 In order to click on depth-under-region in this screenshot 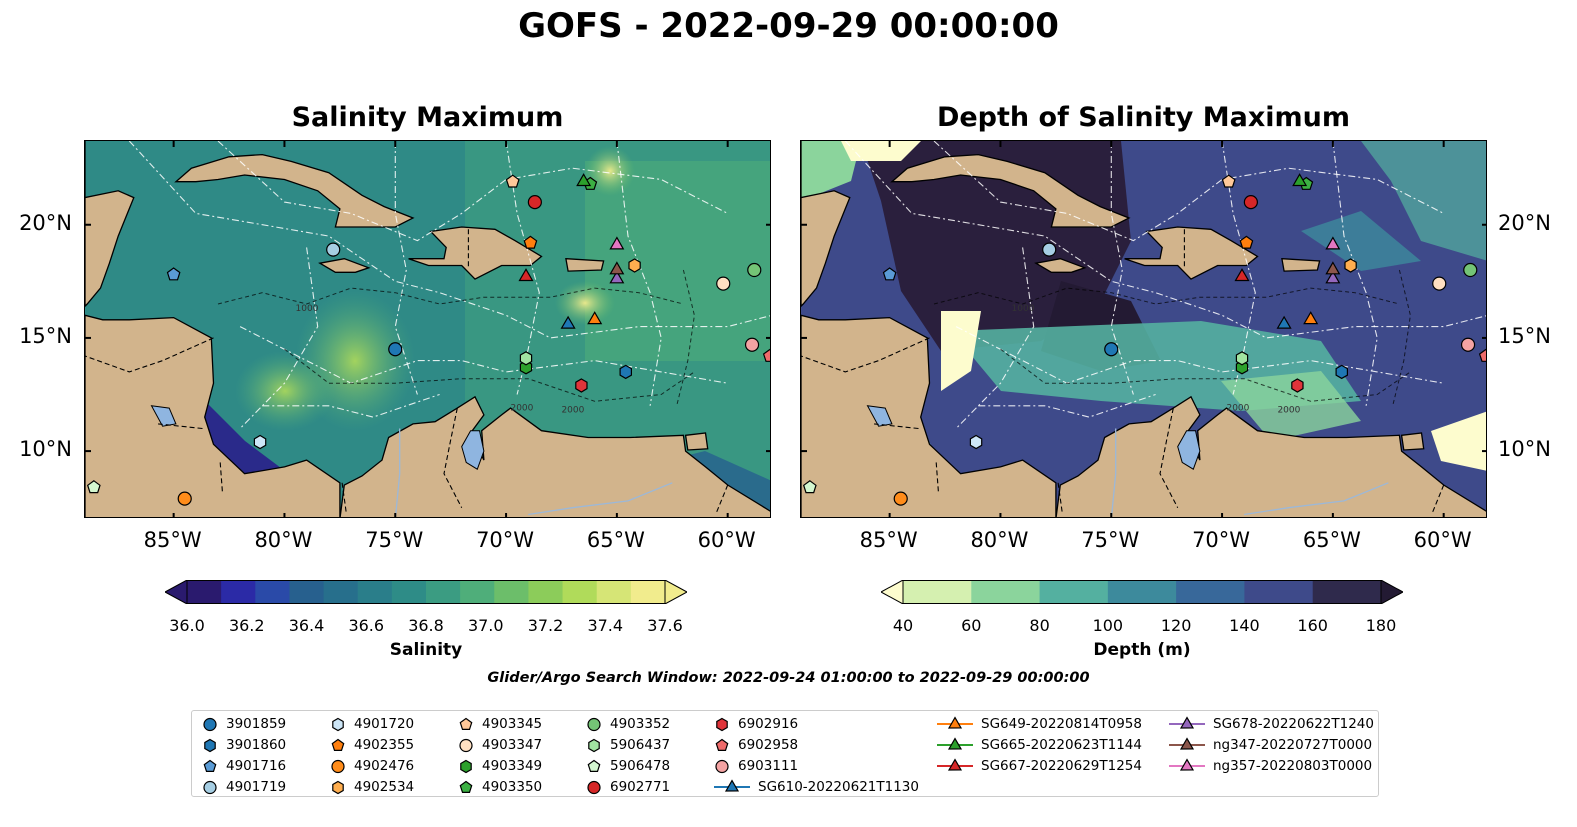, I will do `click(961, 351)`.